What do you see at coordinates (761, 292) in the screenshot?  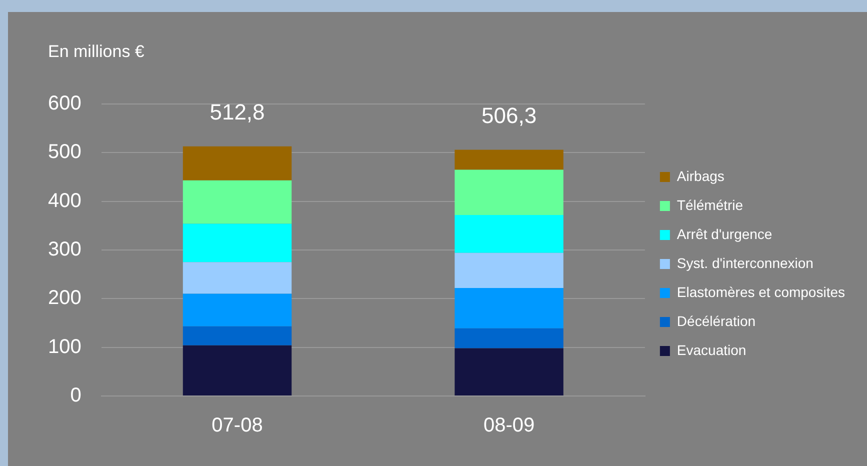 I see `legend-label: Elastomères et composites` at bounding box center [761, 292].